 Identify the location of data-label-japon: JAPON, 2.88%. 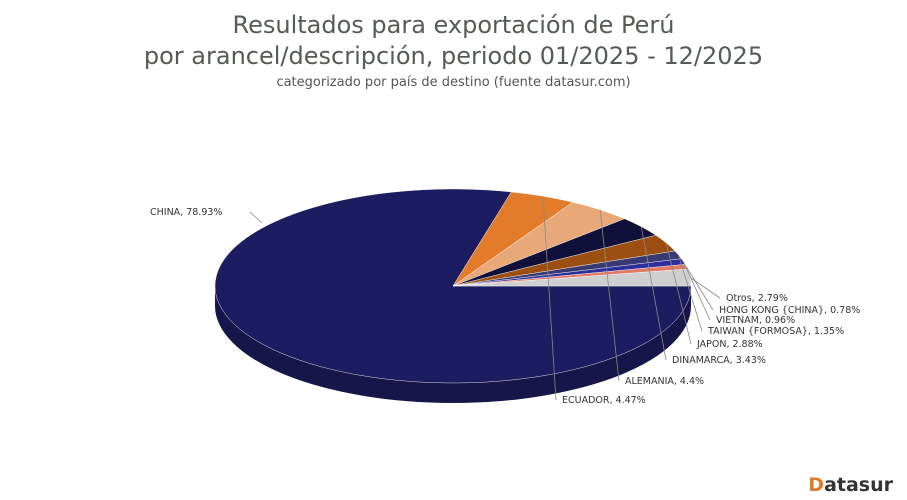
(729, 344).